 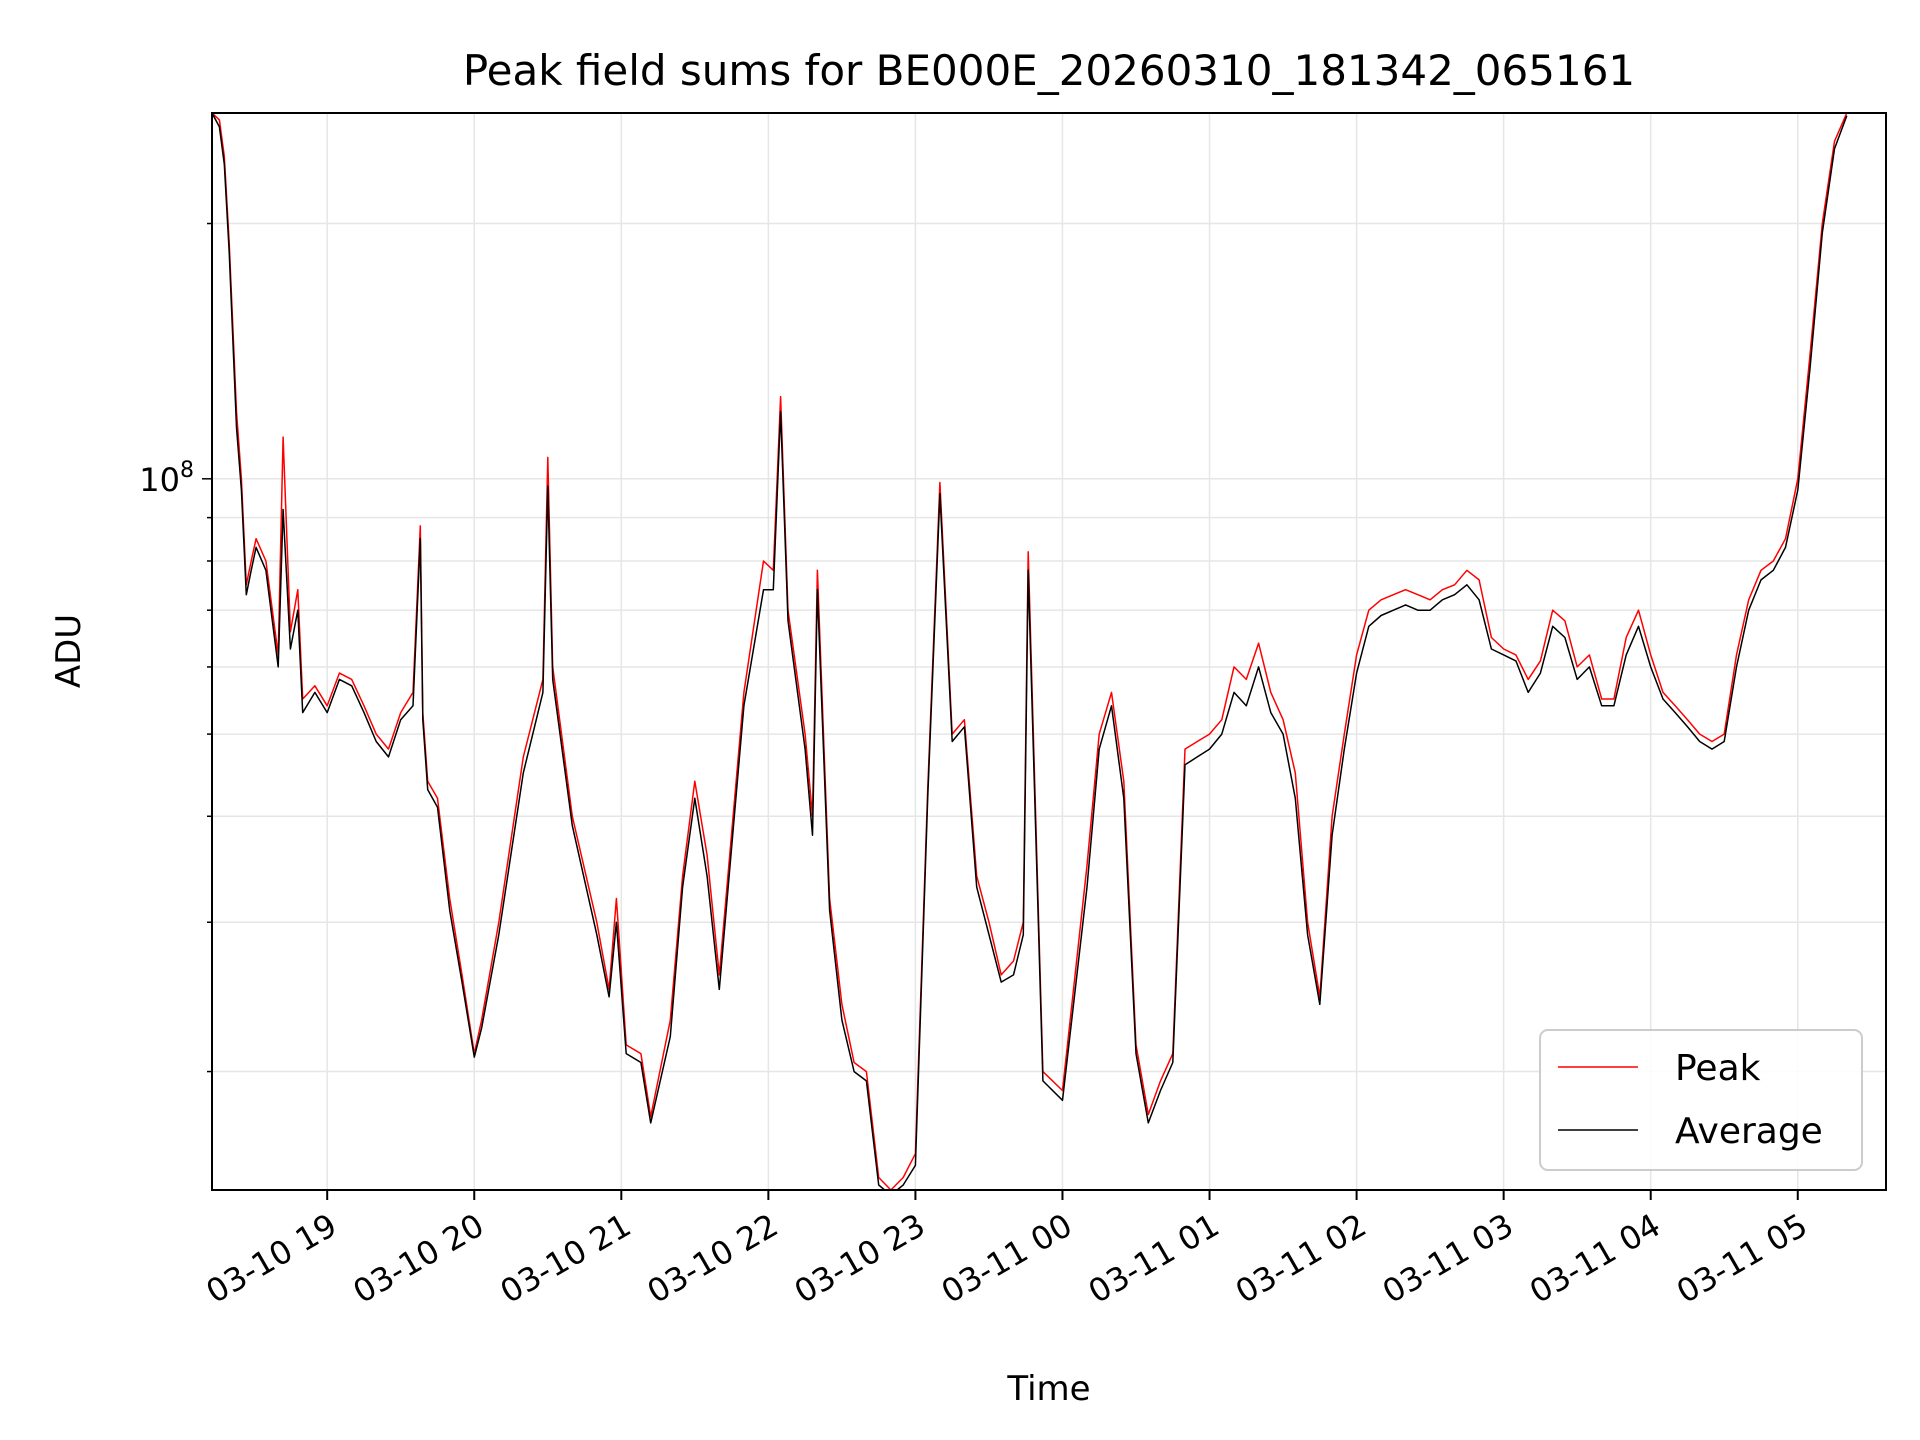 I want to click on y-tick-label: 108, so click(x=166, y=478).